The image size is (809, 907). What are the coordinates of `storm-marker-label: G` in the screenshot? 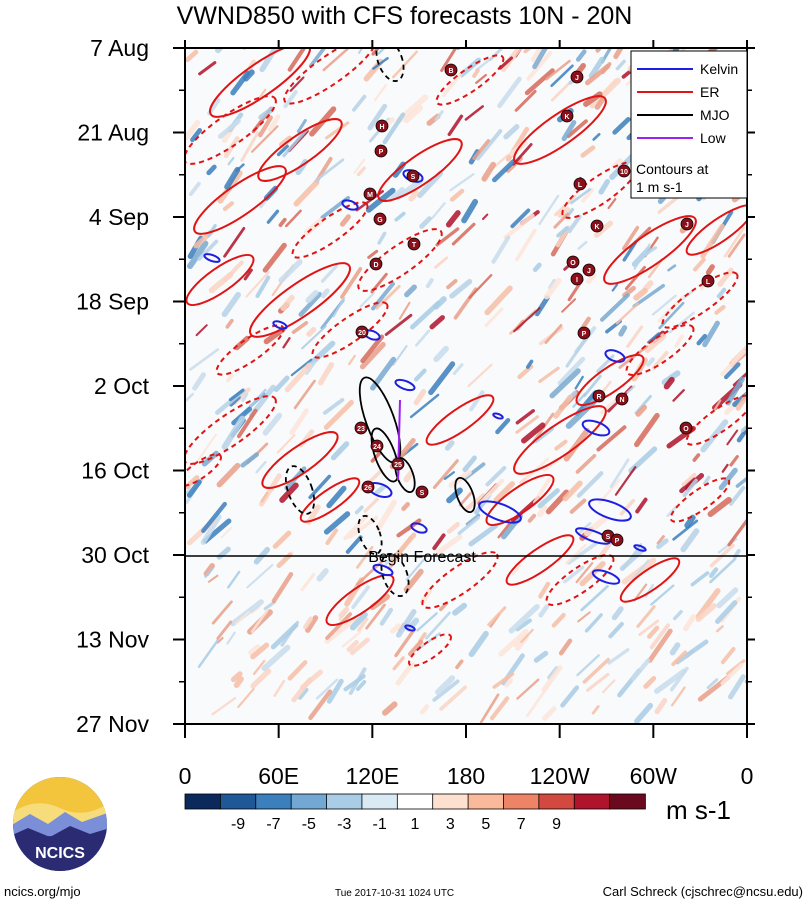 It's located at (380, 220).